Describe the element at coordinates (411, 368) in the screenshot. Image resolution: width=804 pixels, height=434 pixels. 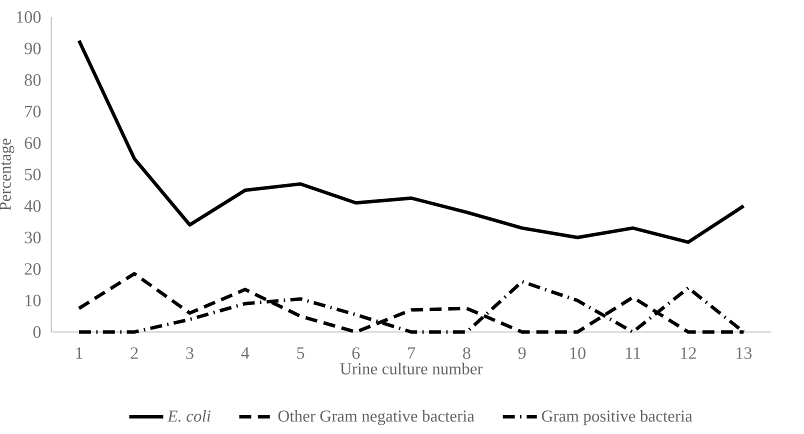
I see `x-axis-title: Urine culture number` at that location.